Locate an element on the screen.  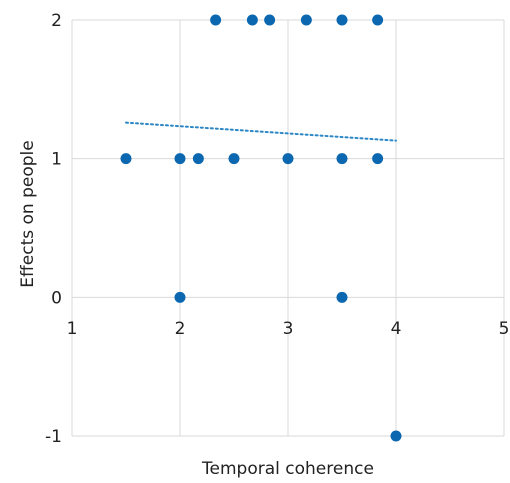
trendline-layer is located at coordinates (261, 131).